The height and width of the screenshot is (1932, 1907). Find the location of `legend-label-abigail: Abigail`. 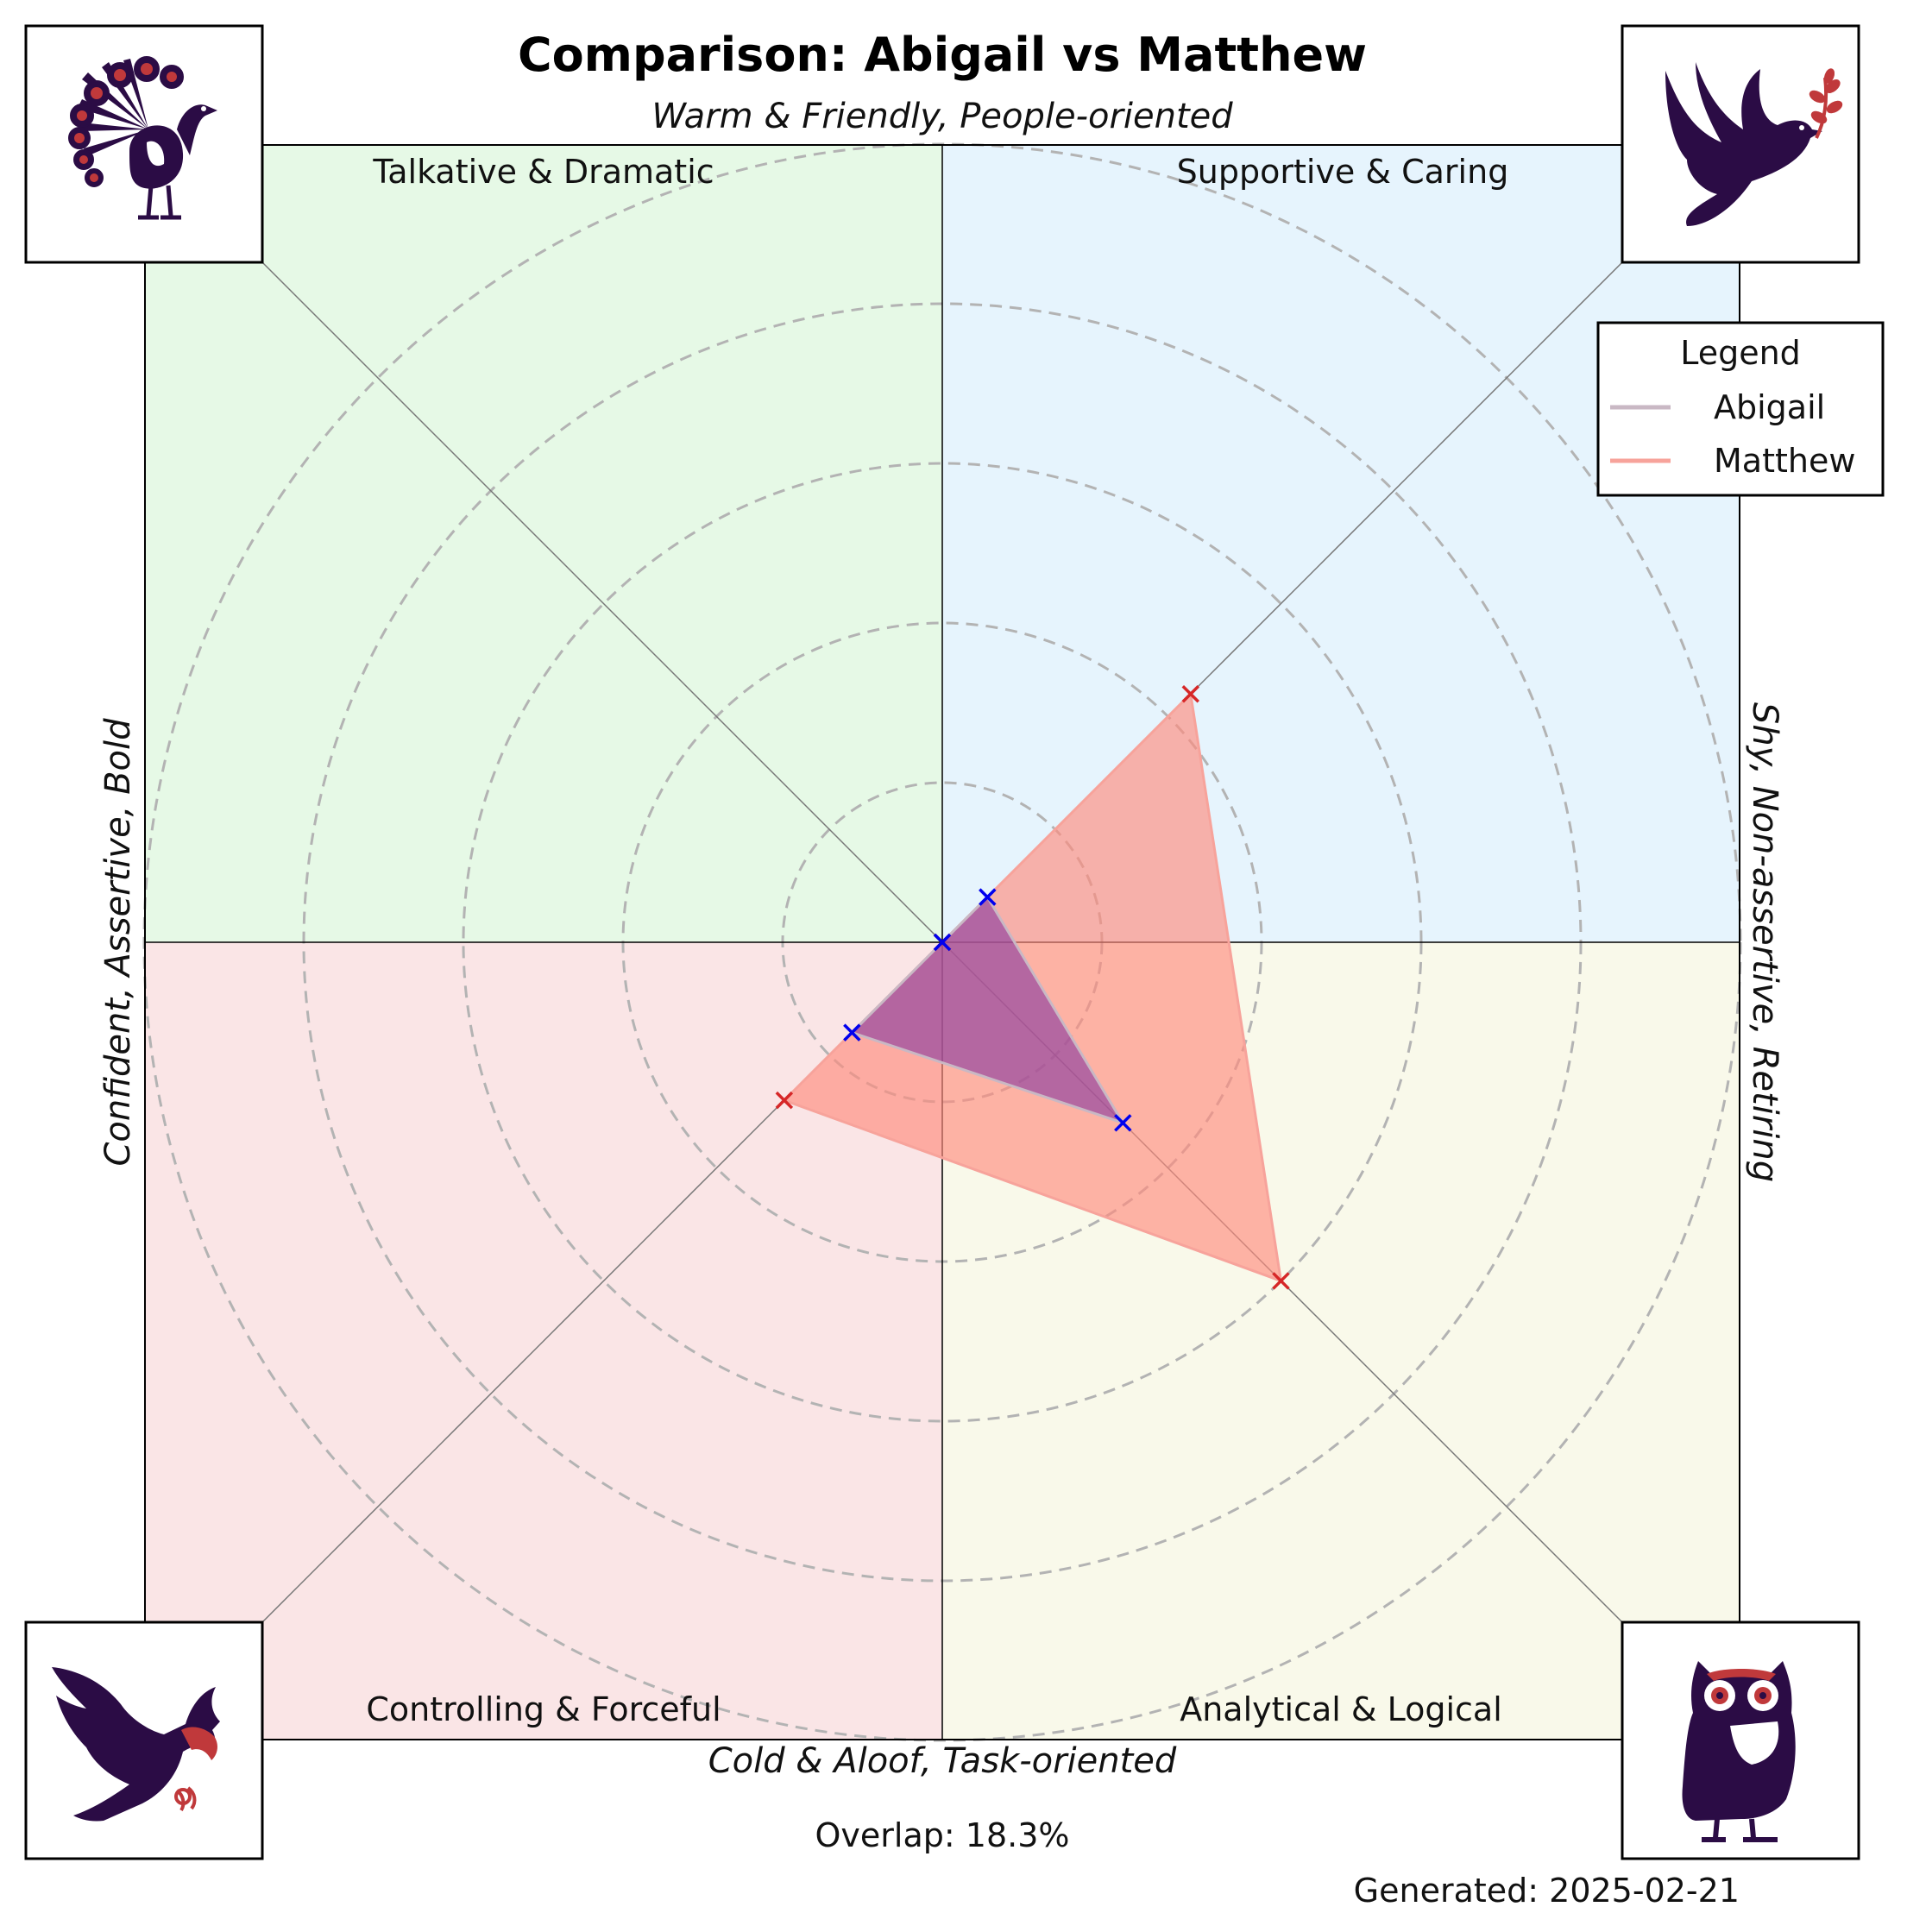

legend-label-abigail: Abigail is located at coordinates (1770, 407).